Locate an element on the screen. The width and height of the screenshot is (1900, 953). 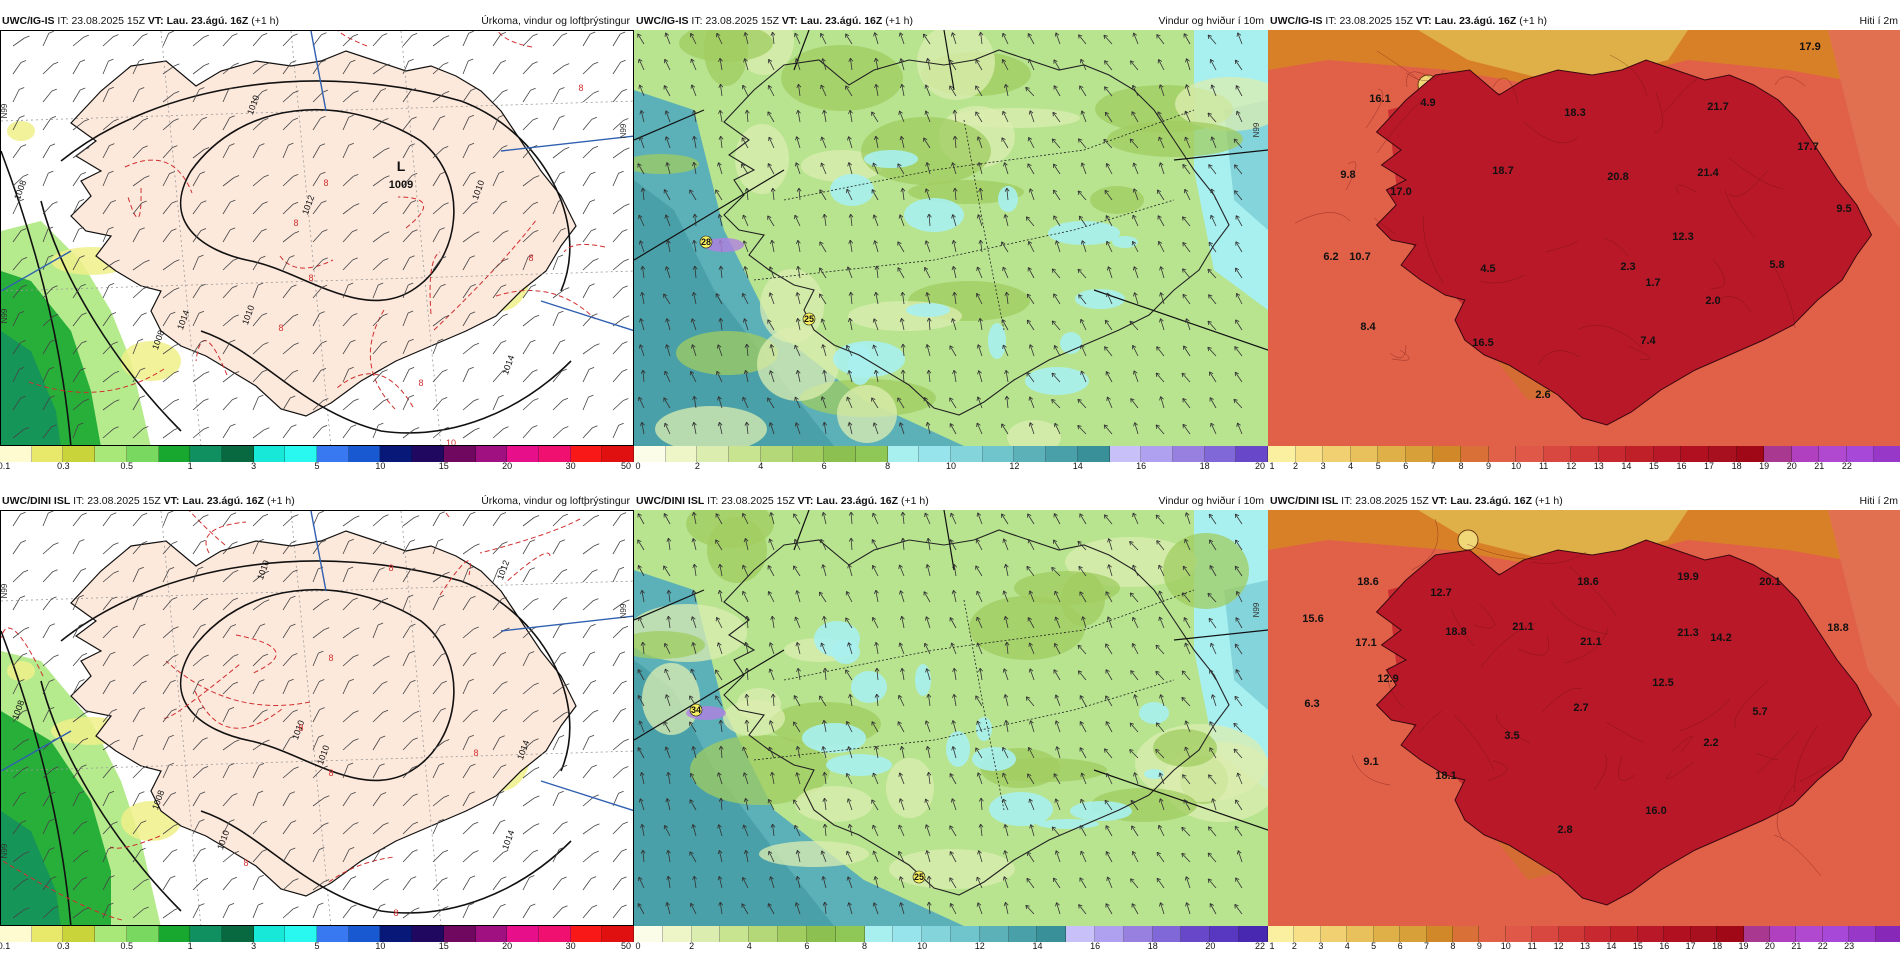
panel-title: Úrkoma, vindur og loftþrýstingur is located at coordinates (555, 21).